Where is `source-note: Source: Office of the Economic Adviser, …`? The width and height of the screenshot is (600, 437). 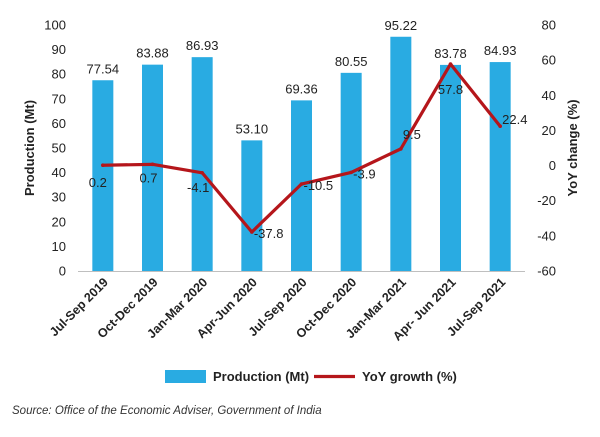
source-note: Source: Office of the Economic Adviser, … is located at coordinates (167, 411).